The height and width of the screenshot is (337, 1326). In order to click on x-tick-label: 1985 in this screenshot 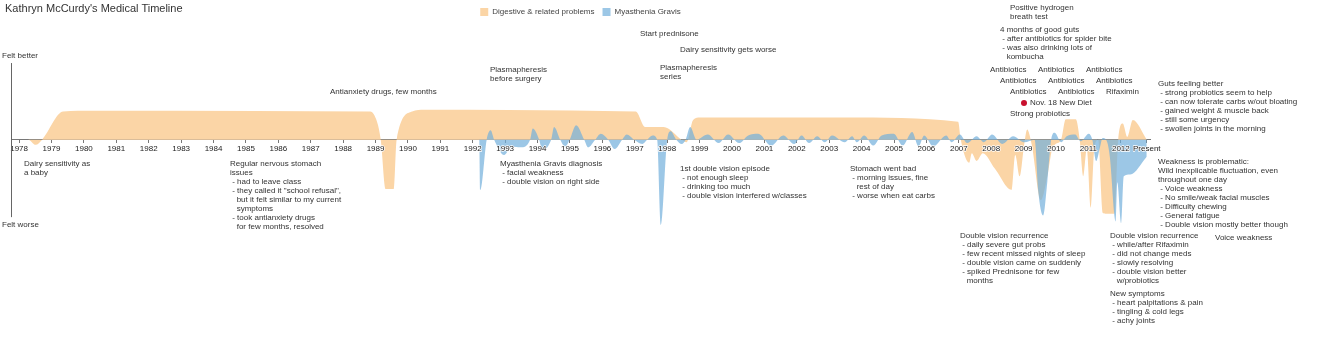, I will do `click(246, 148)`.